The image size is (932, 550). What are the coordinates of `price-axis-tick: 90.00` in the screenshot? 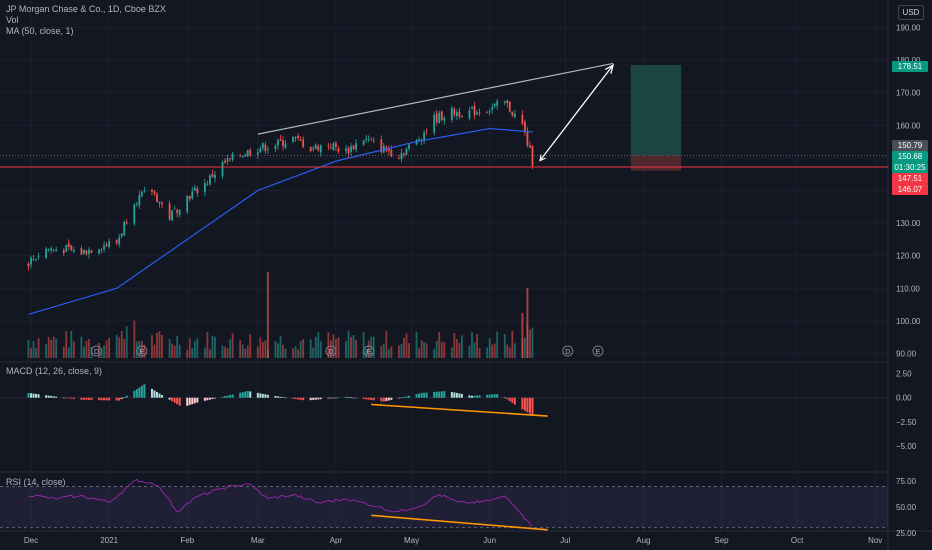 It's located at (906, 353).